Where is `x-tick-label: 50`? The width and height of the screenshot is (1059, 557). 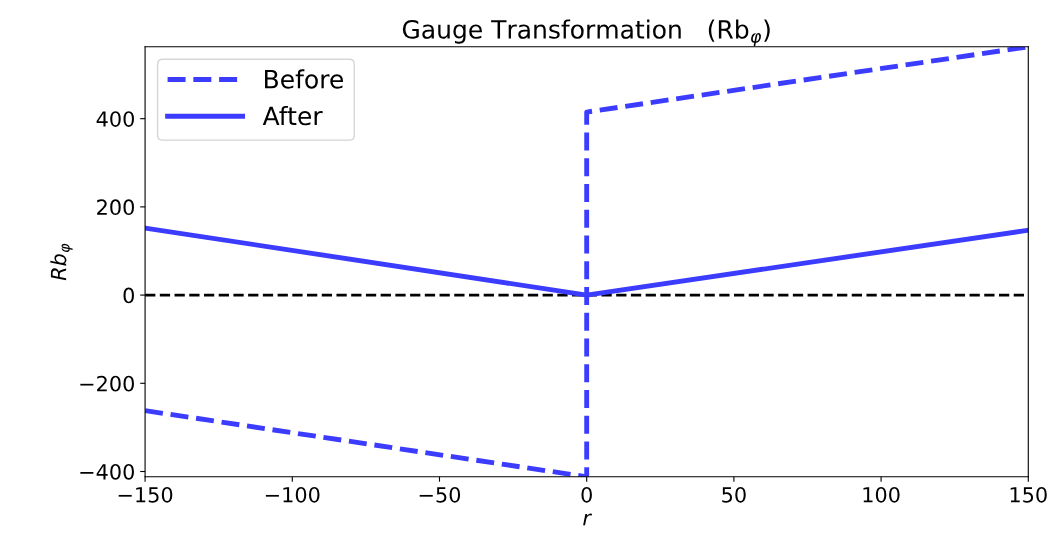
x-tick-label: 50 is located at coordinates (734, 494).